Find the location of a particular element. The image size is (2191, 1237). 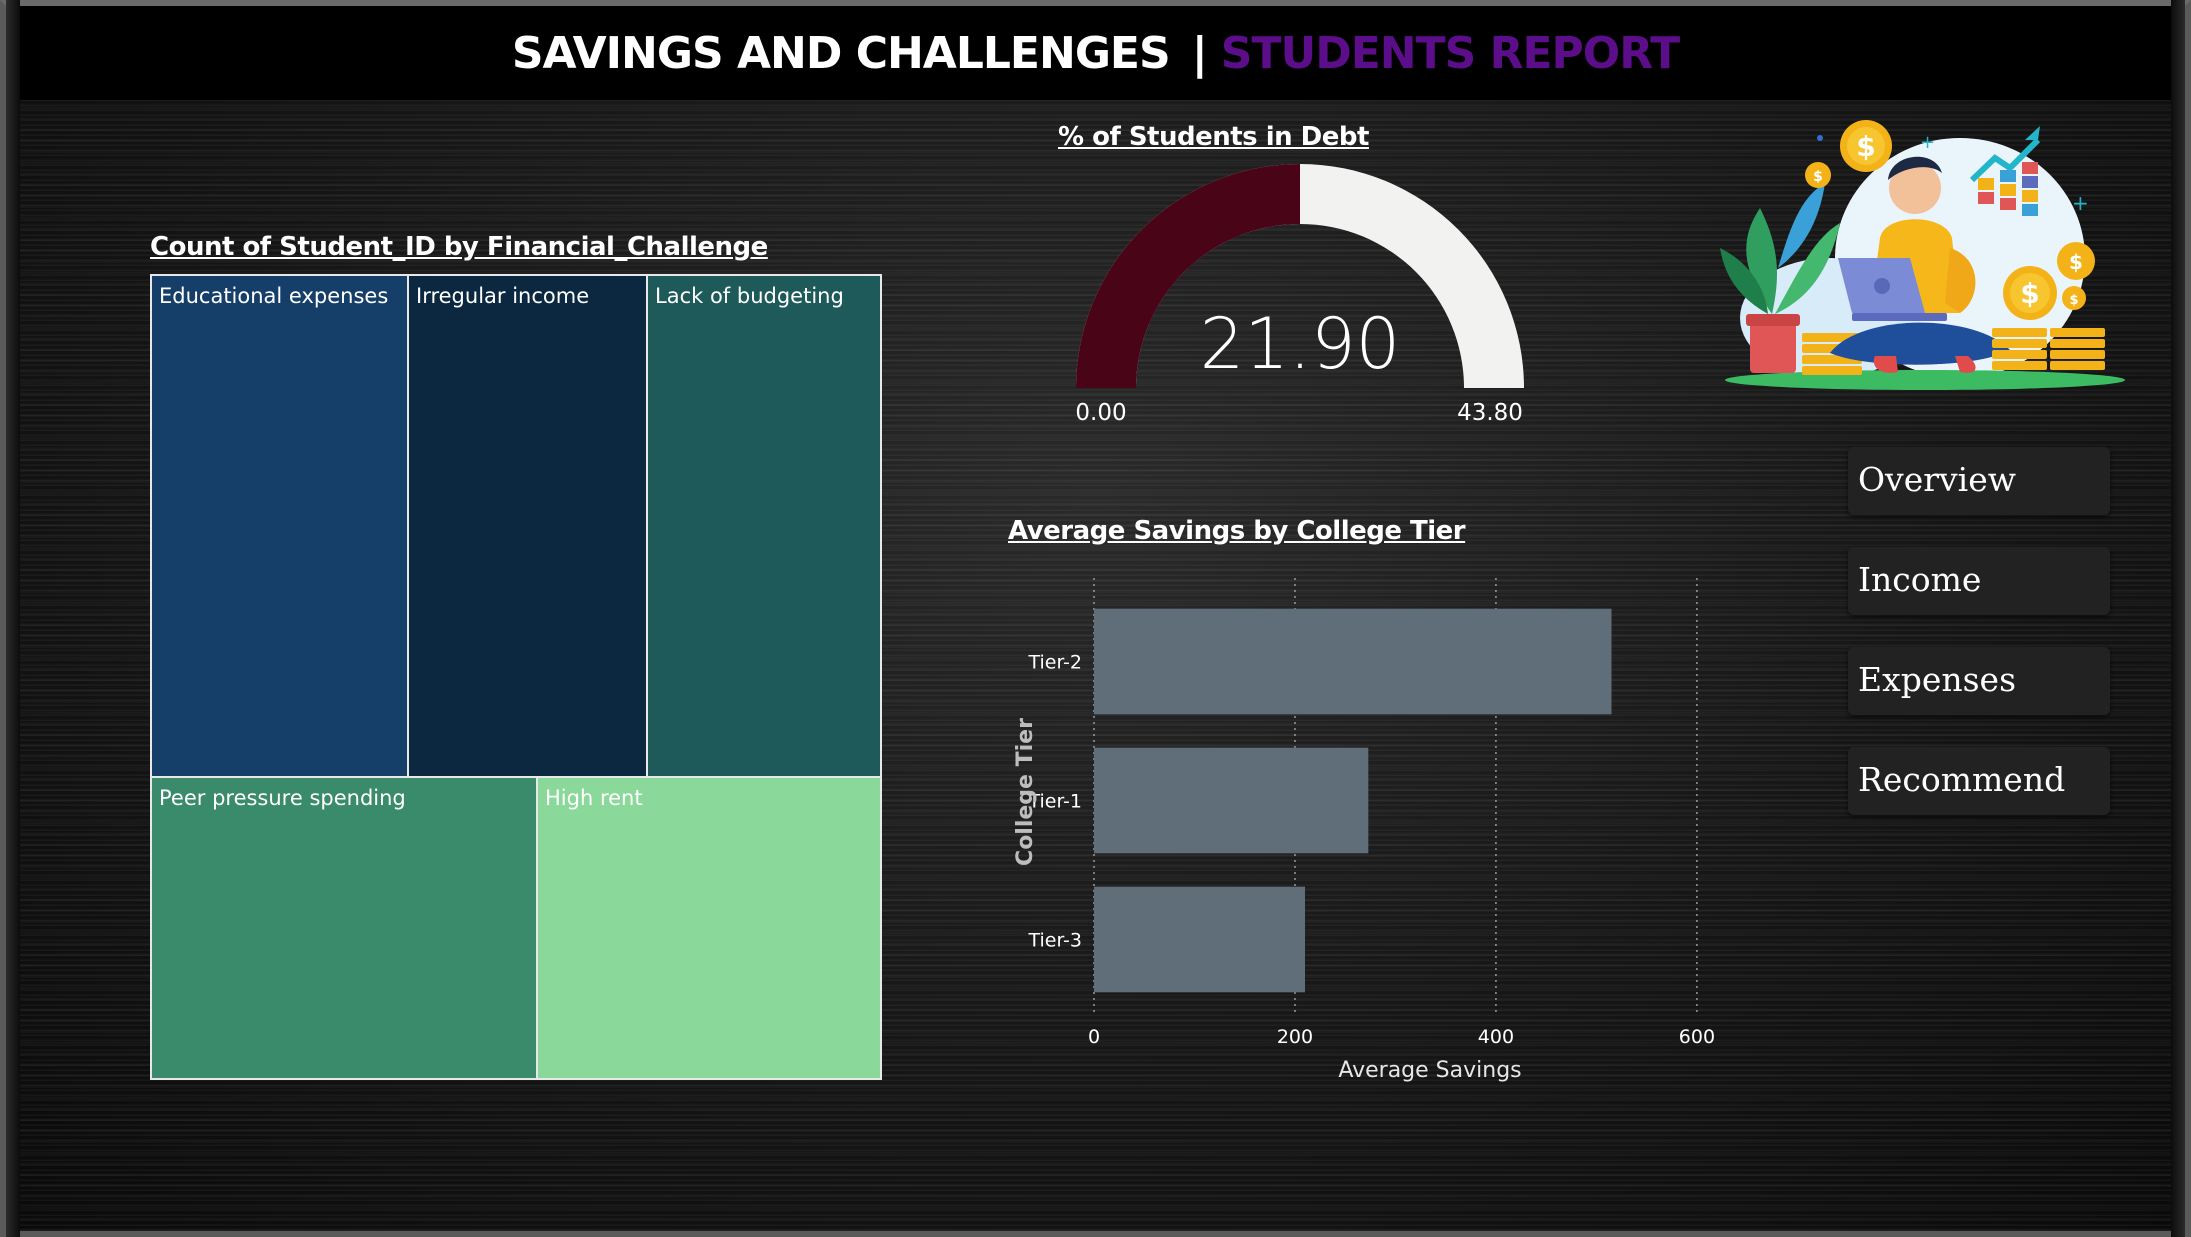

treemap-tile-peer-pressure-spending: Peer pressure spending is located at coordinates (344, 928).